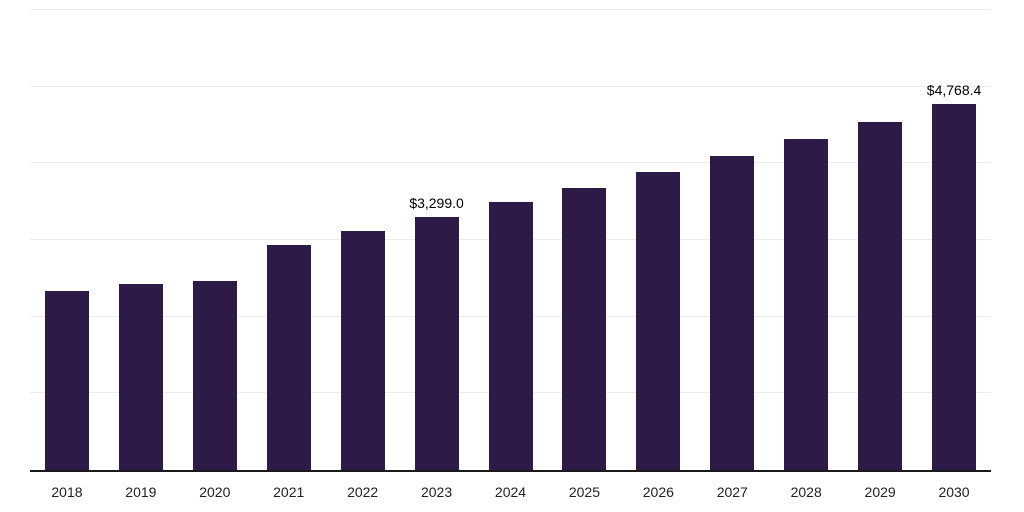 The image size is (1024, 512). What do you see at coordinates (954, 492) in the screenshot?
I see `x-tick-label: 2030` at bounding box center [954, 492].